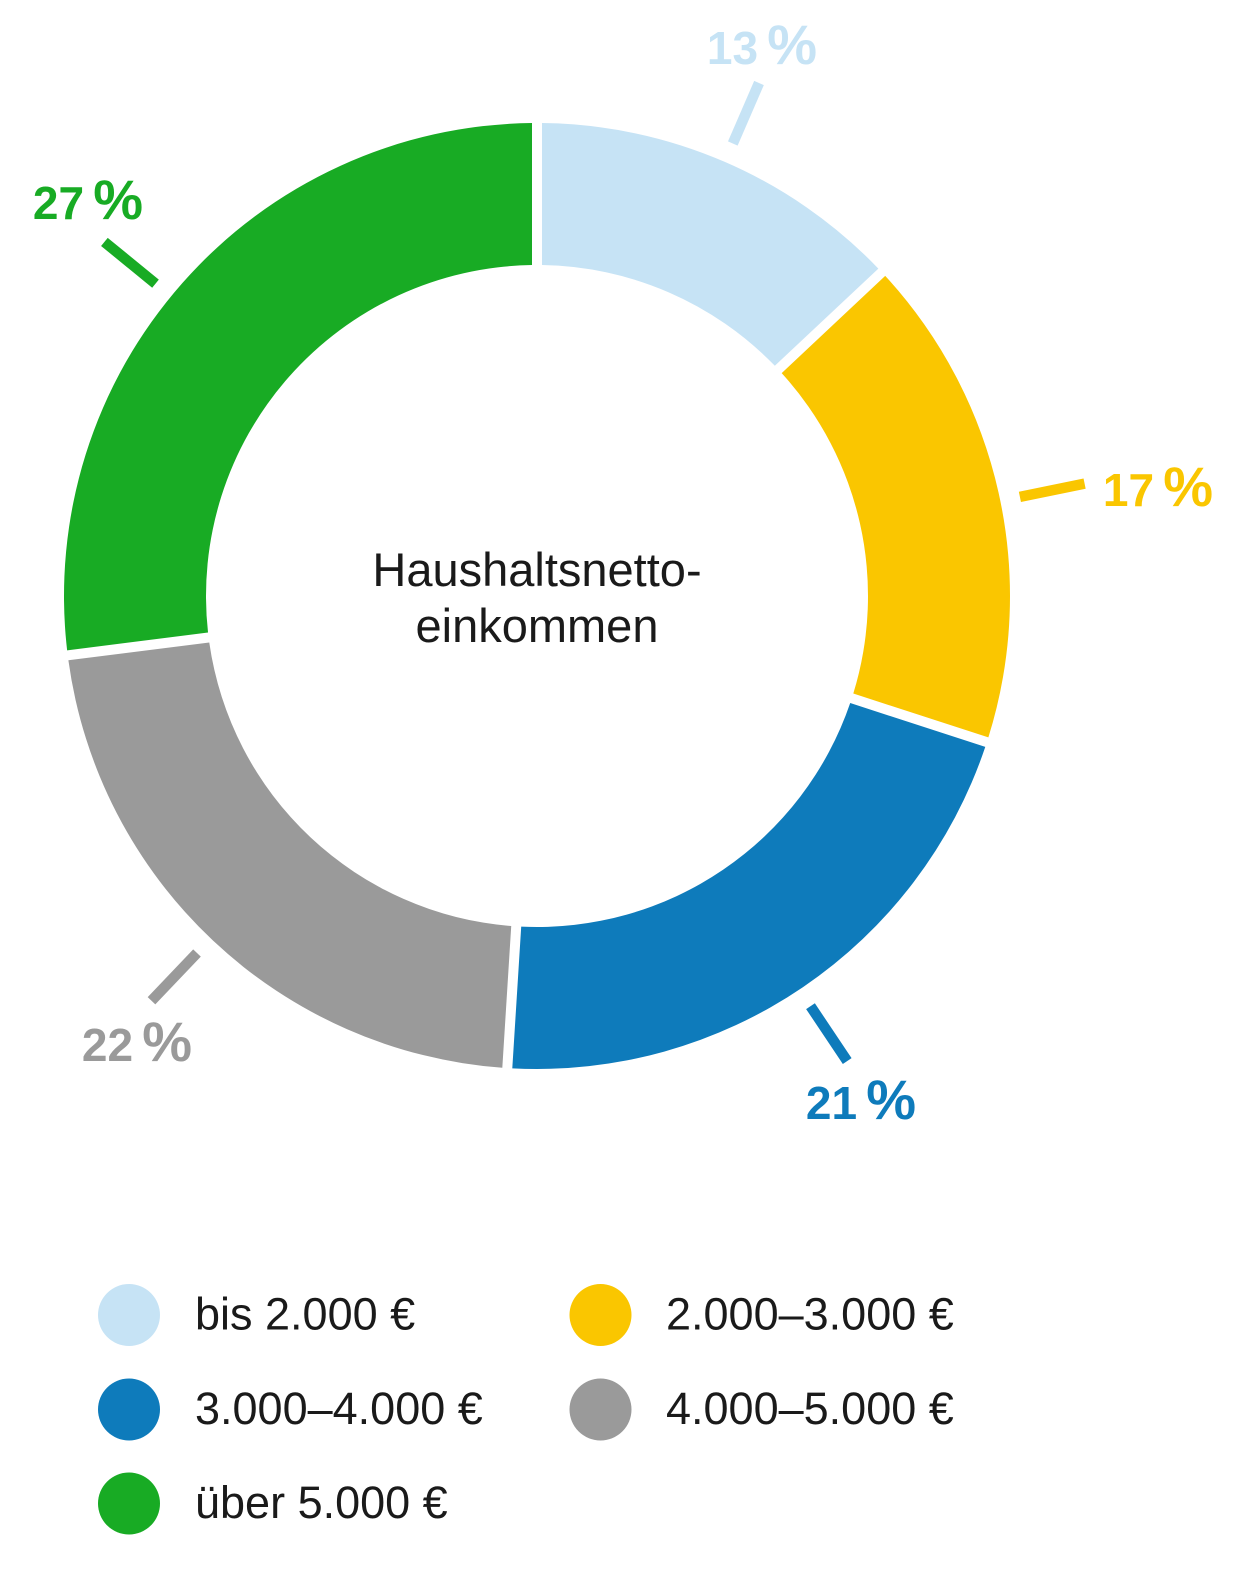 This screenshot has height=1576, width=1244. Describe the element at coordinates (321, 1502) in the screenshot. I see `svg-text: über 5.000 €` at that location.